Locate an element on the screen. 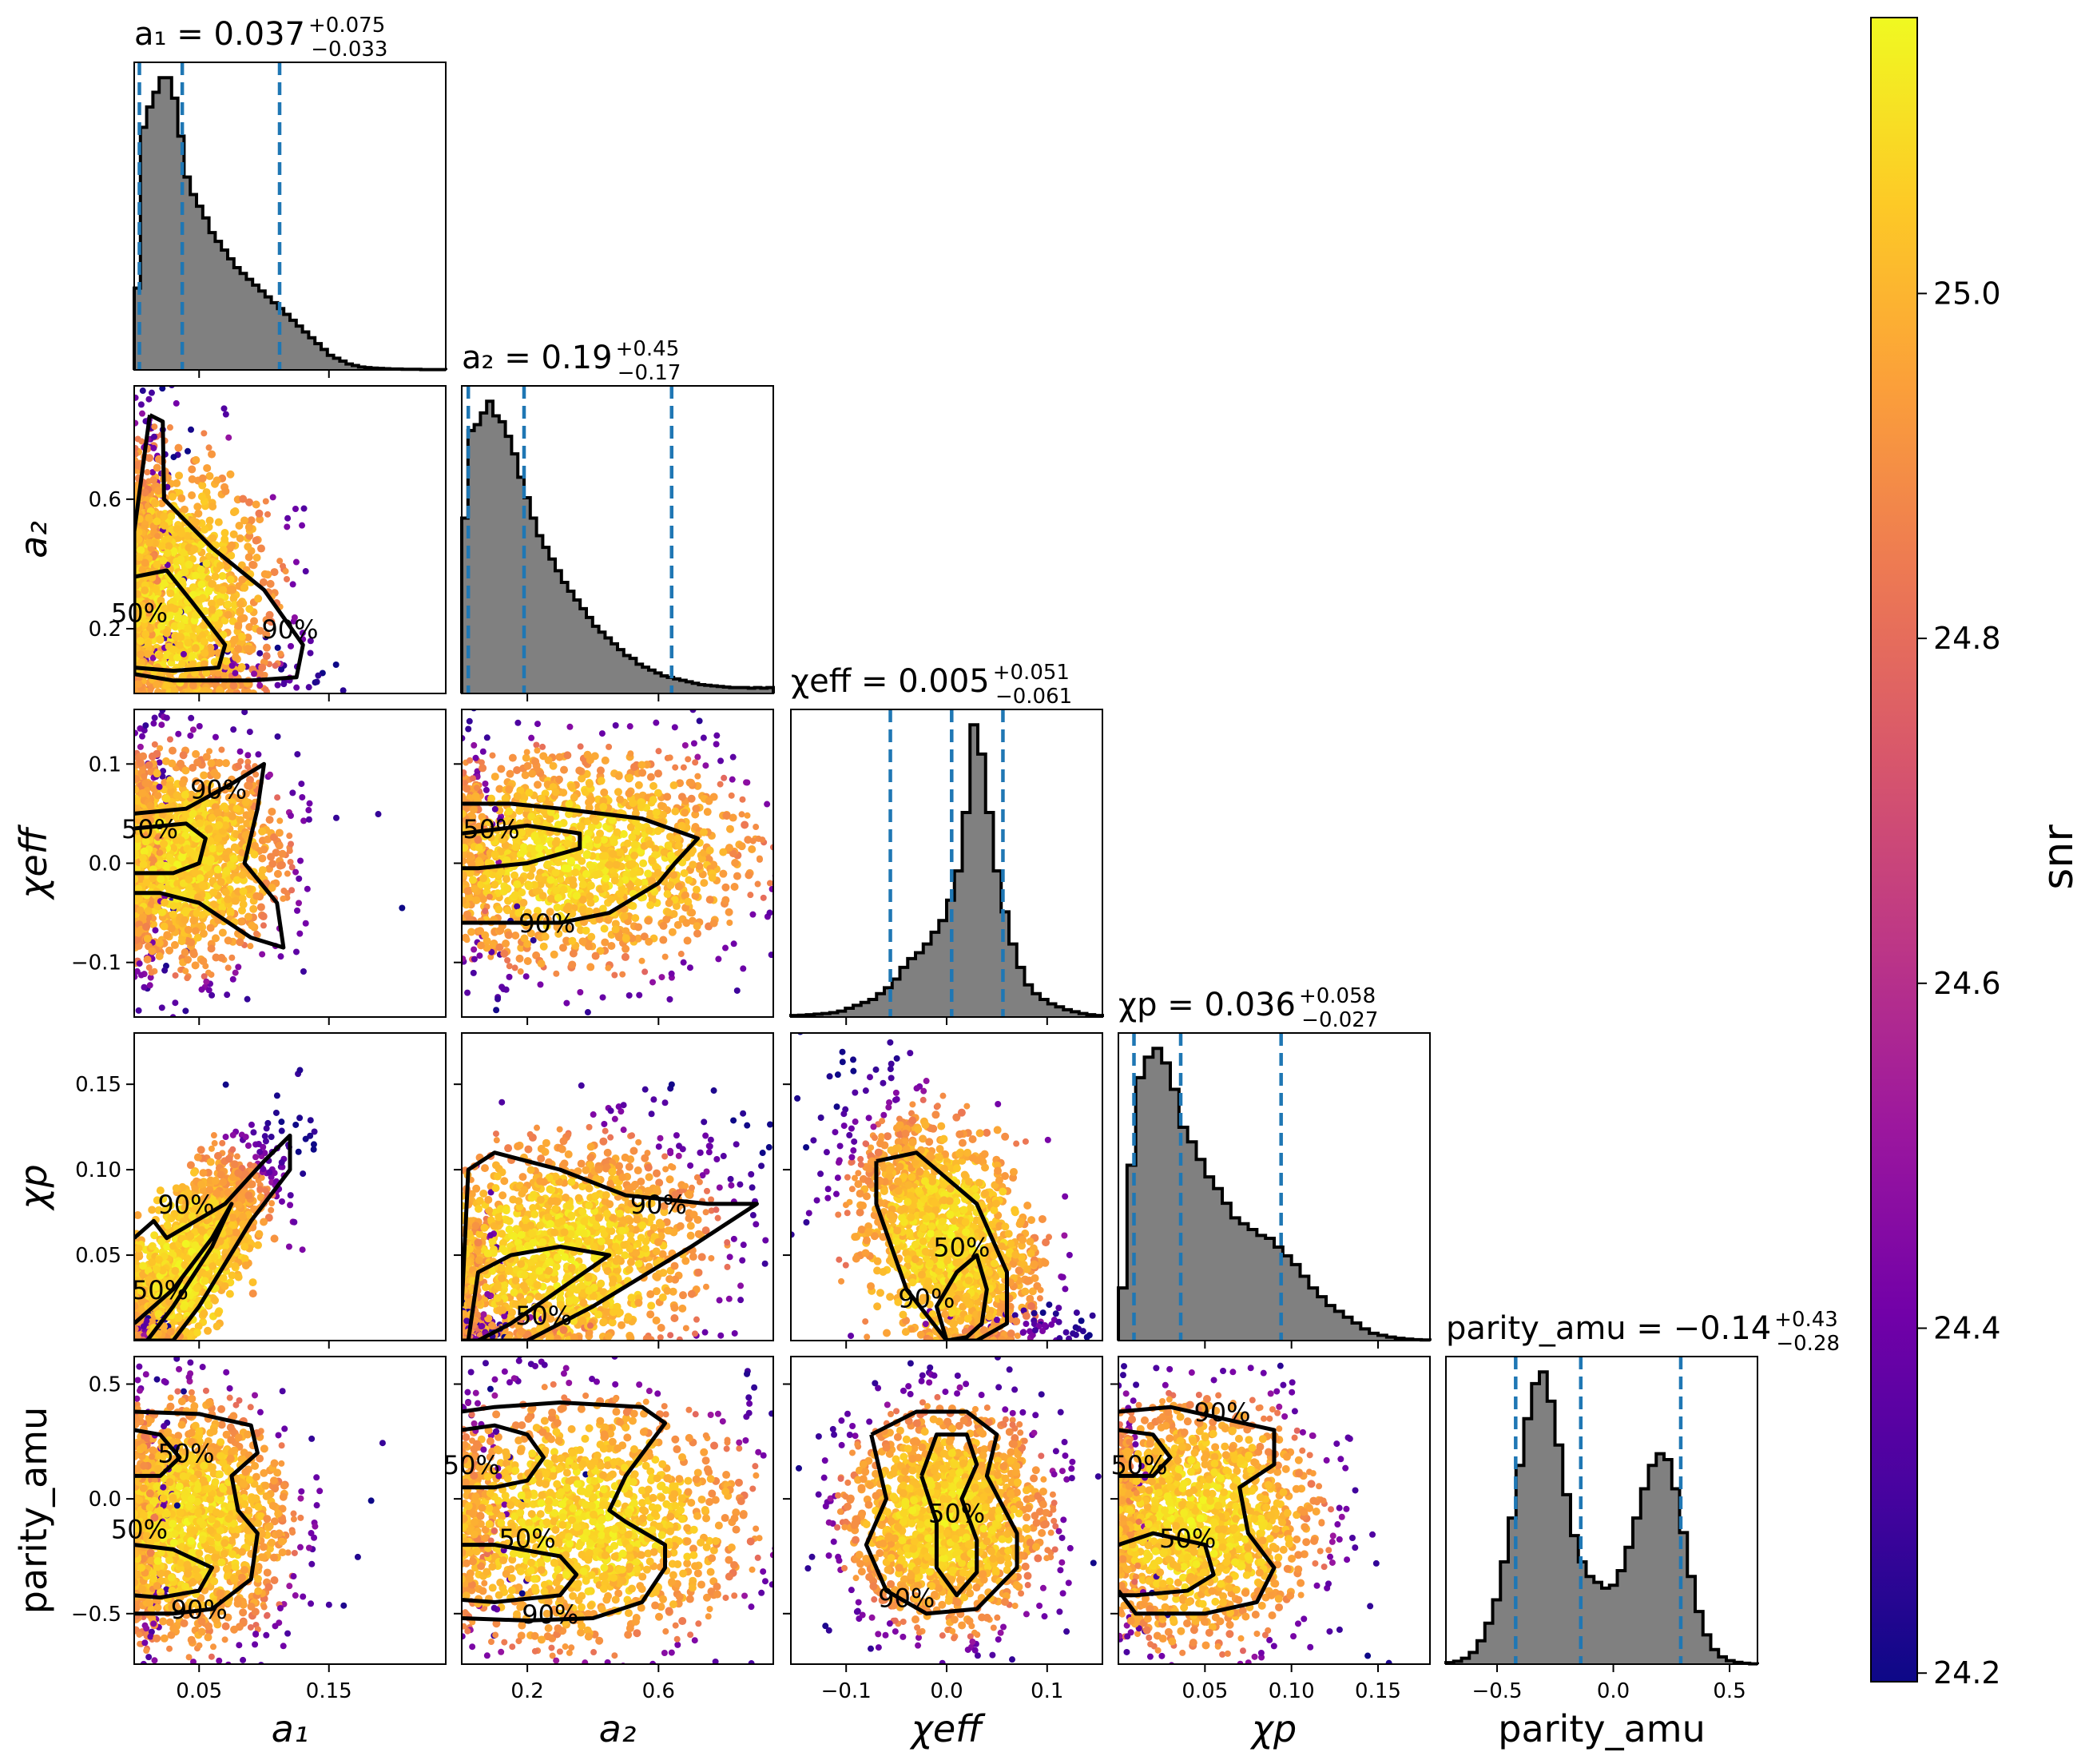  histogram-parity_amu is located at coordinates (1601, 1511).